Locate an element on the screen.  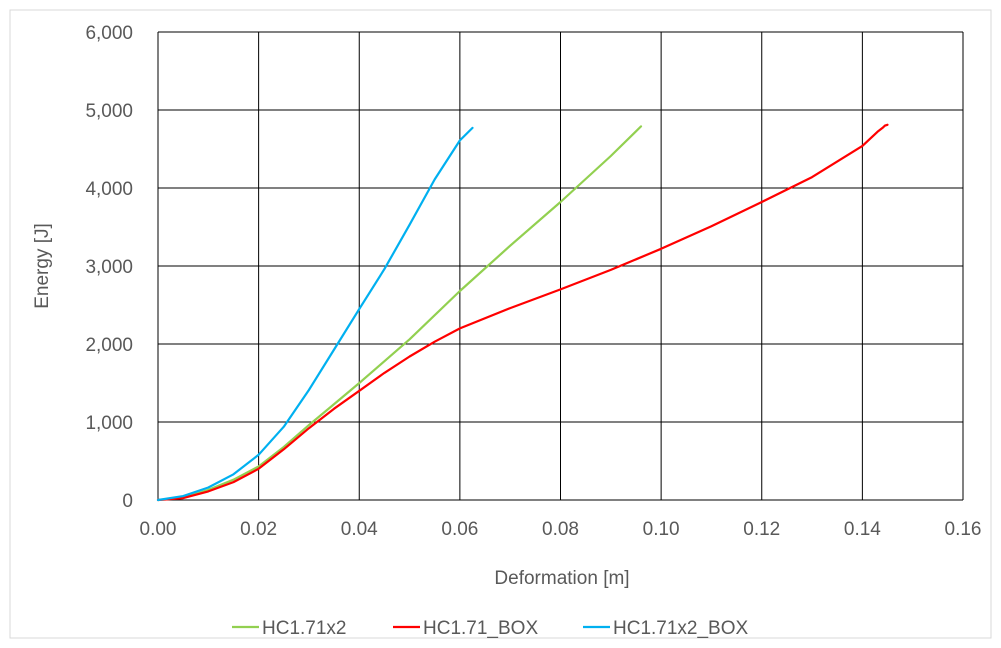
x-tick-label: 0.06 is located at coordinates (459, 529).